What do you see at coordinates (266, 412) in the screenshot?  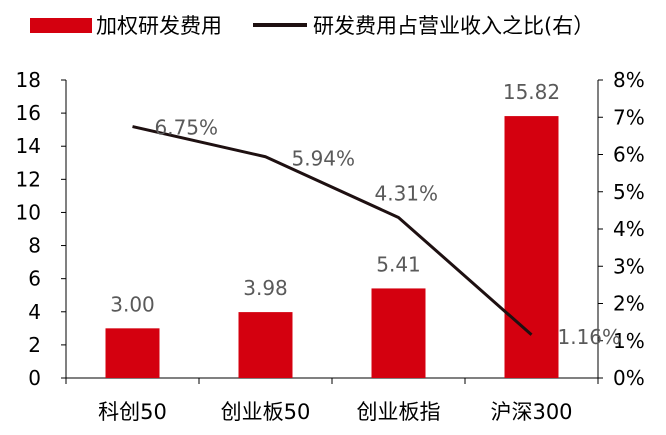 I see `x-tick-label: 创业板50` at bounding box center [266, 412].